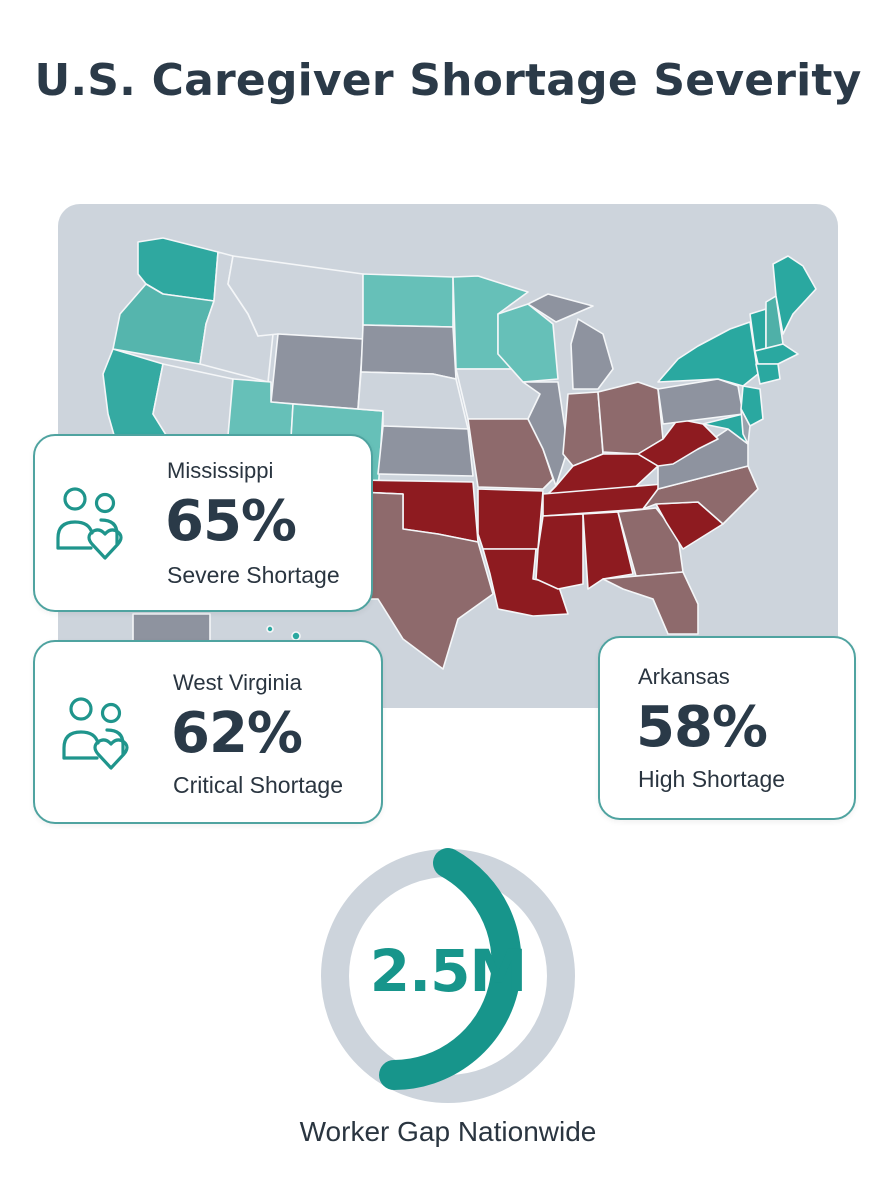 Image resolution: width=896 pixels, height=1200 pixels. What do you see at coordinates (560, 308) in the screenshot?
I see `state-michigan-upper` at bounding box center [560, 308].